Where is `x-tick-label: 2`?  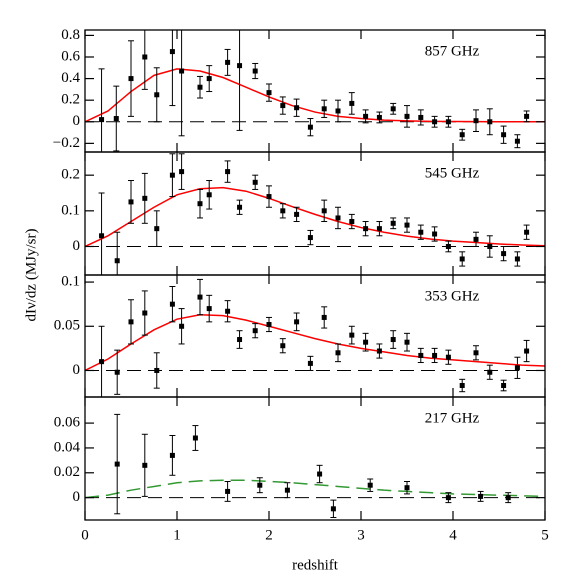
x-tick-label: 2 is located at coordinates (269, 535).